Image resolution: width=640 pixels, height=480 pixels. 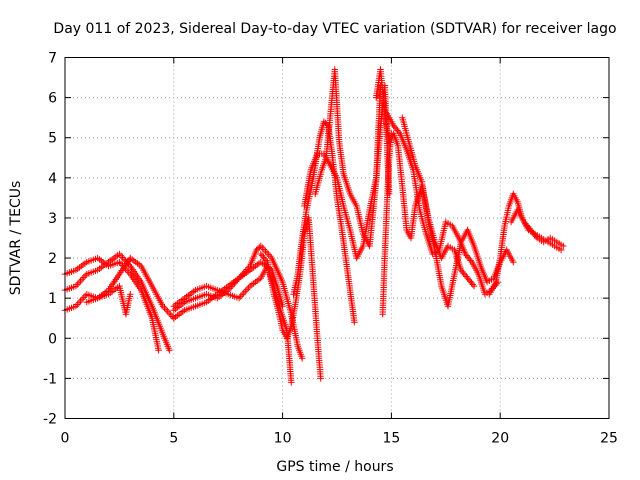 I want to click on y-tick-label: 2, so click(x=52, y=259).